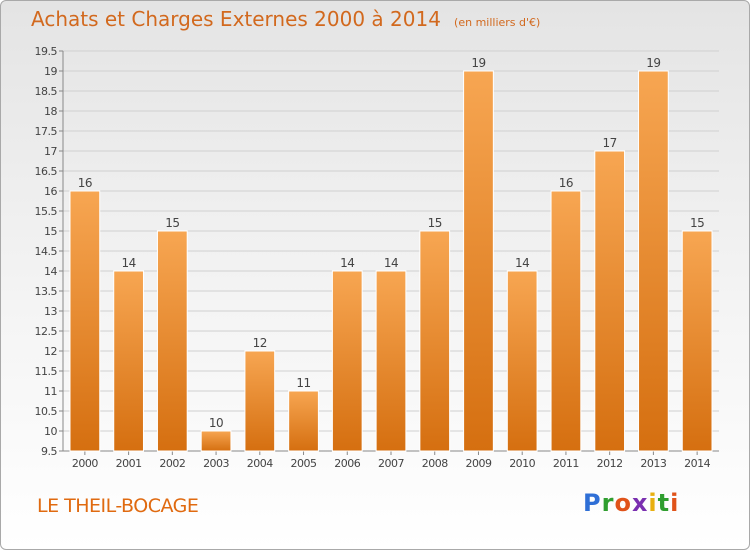 The width and height of the screenshot is (750, 550). What do you see at coordinates (50, 111) in the screenshot?
I see `y-tick-label: 18` at bounding box center [50, 111].